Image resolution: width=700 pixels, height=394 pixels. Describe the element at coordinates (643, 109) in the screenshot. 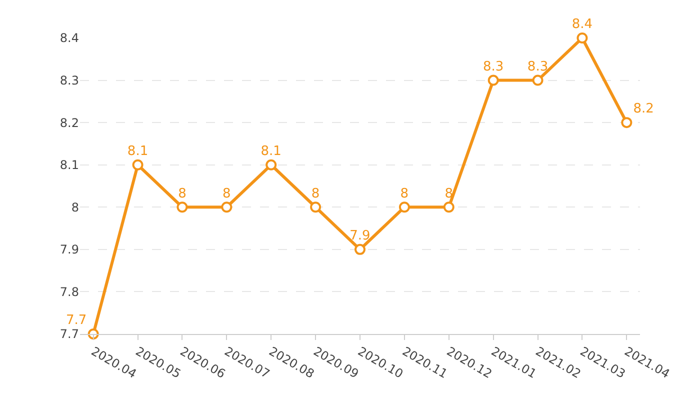

I see `data-label: 8.2` at that location.